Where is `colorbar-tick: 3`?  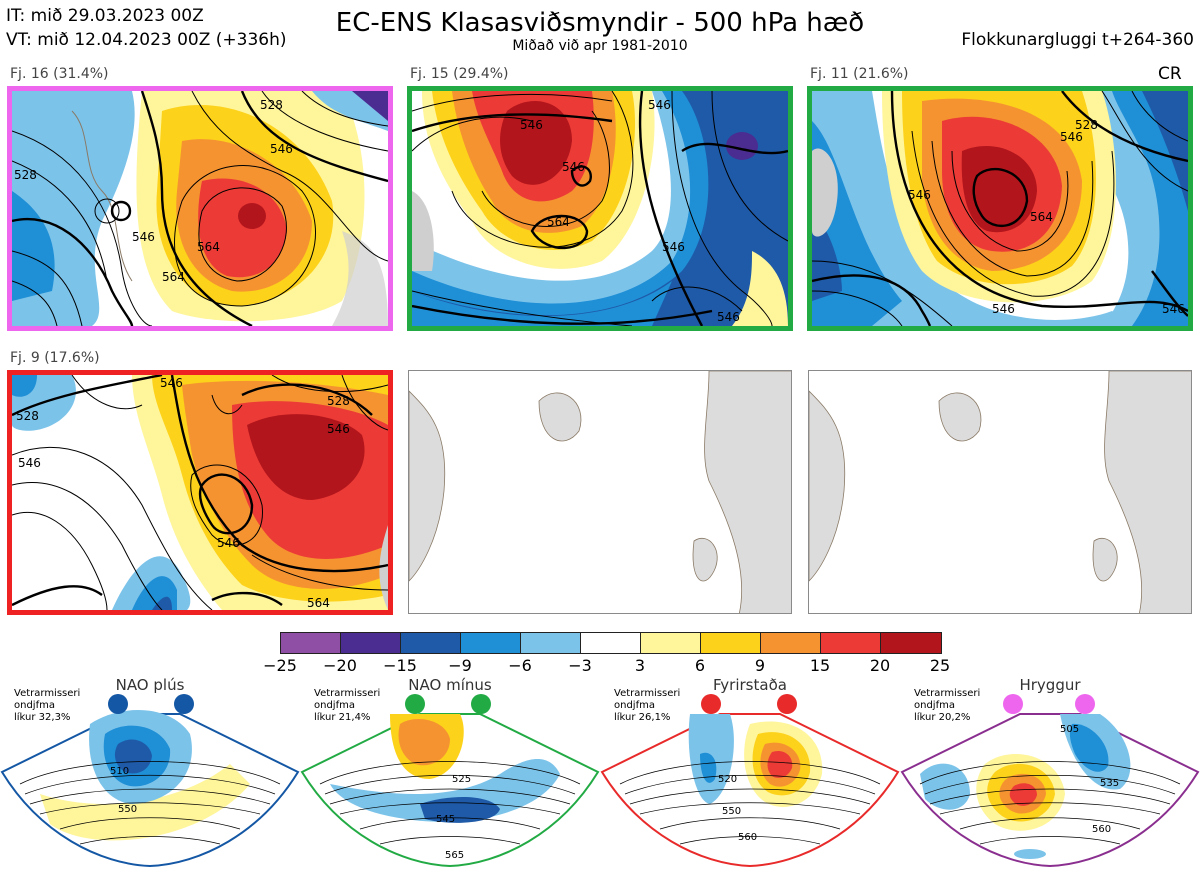
colorbar-tick: 3 is located at coordinates (640, 665).